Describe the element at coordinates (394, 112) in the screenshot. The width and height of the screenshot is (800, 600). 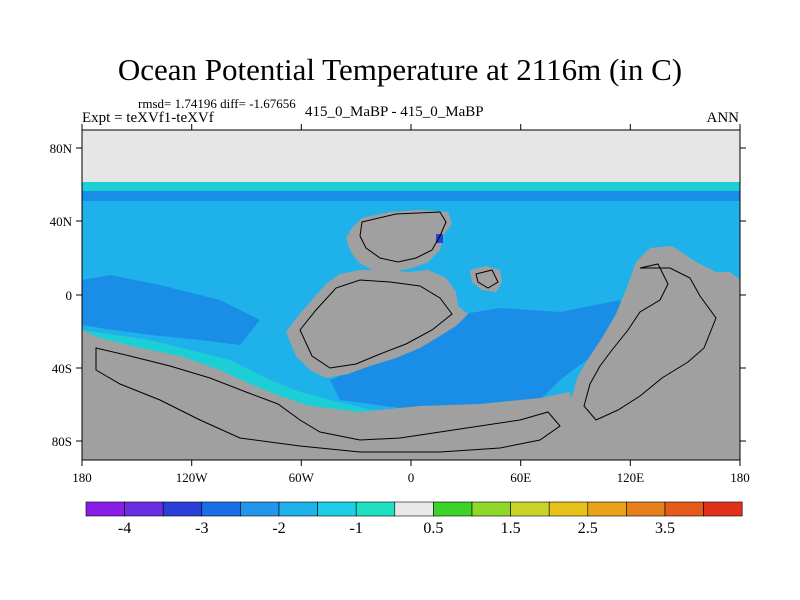
I see `case-label: 415_0_MaBP - 415_0_MaBP` at that location.